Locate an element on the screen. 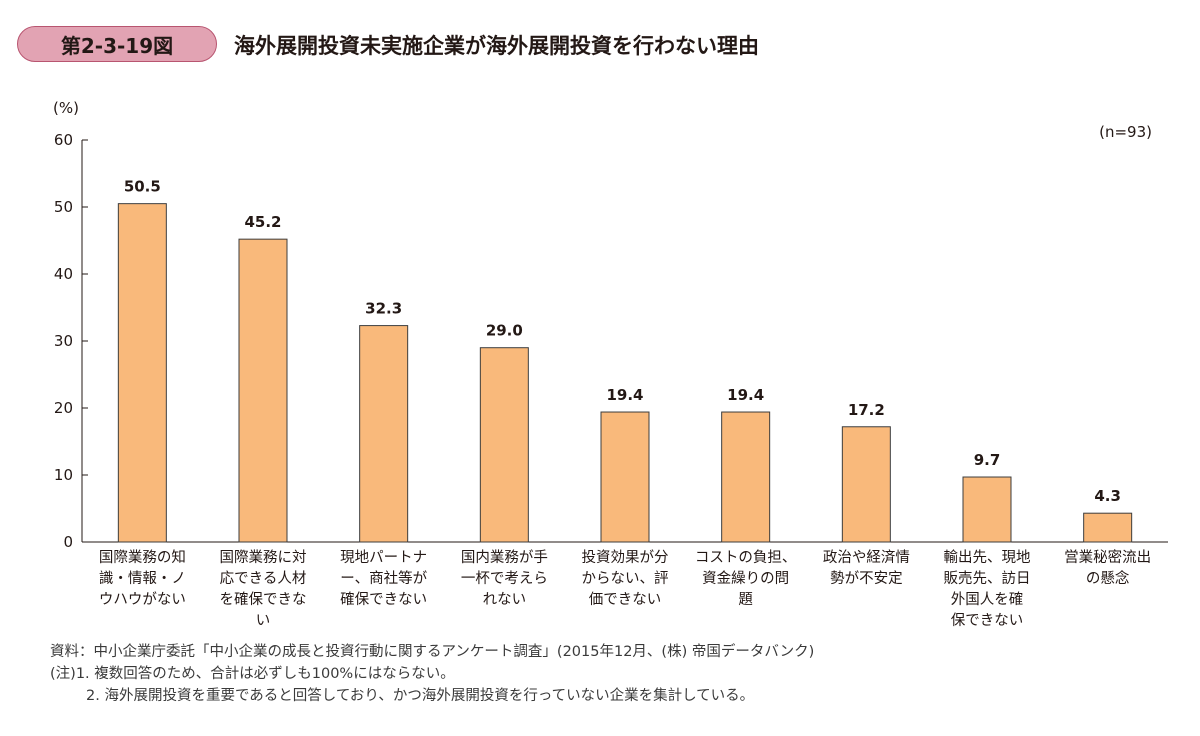 The image size is (1200, 736). bar-value-label: 9.7 is located at coordinates (987, 460).